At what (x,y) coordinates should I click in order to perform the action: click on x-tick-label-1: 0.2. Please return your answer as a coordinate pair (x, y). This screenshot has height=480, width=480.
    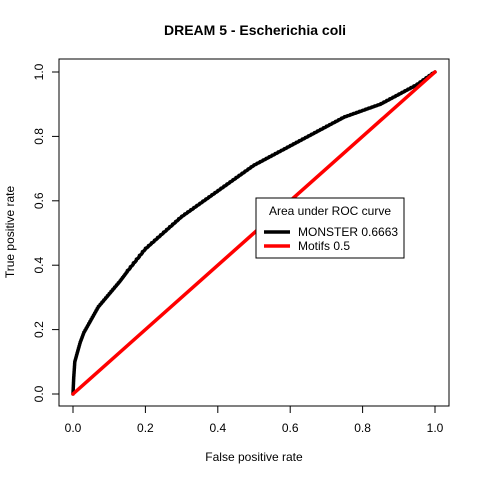
    Looking at the image, I should click on (145, 428).